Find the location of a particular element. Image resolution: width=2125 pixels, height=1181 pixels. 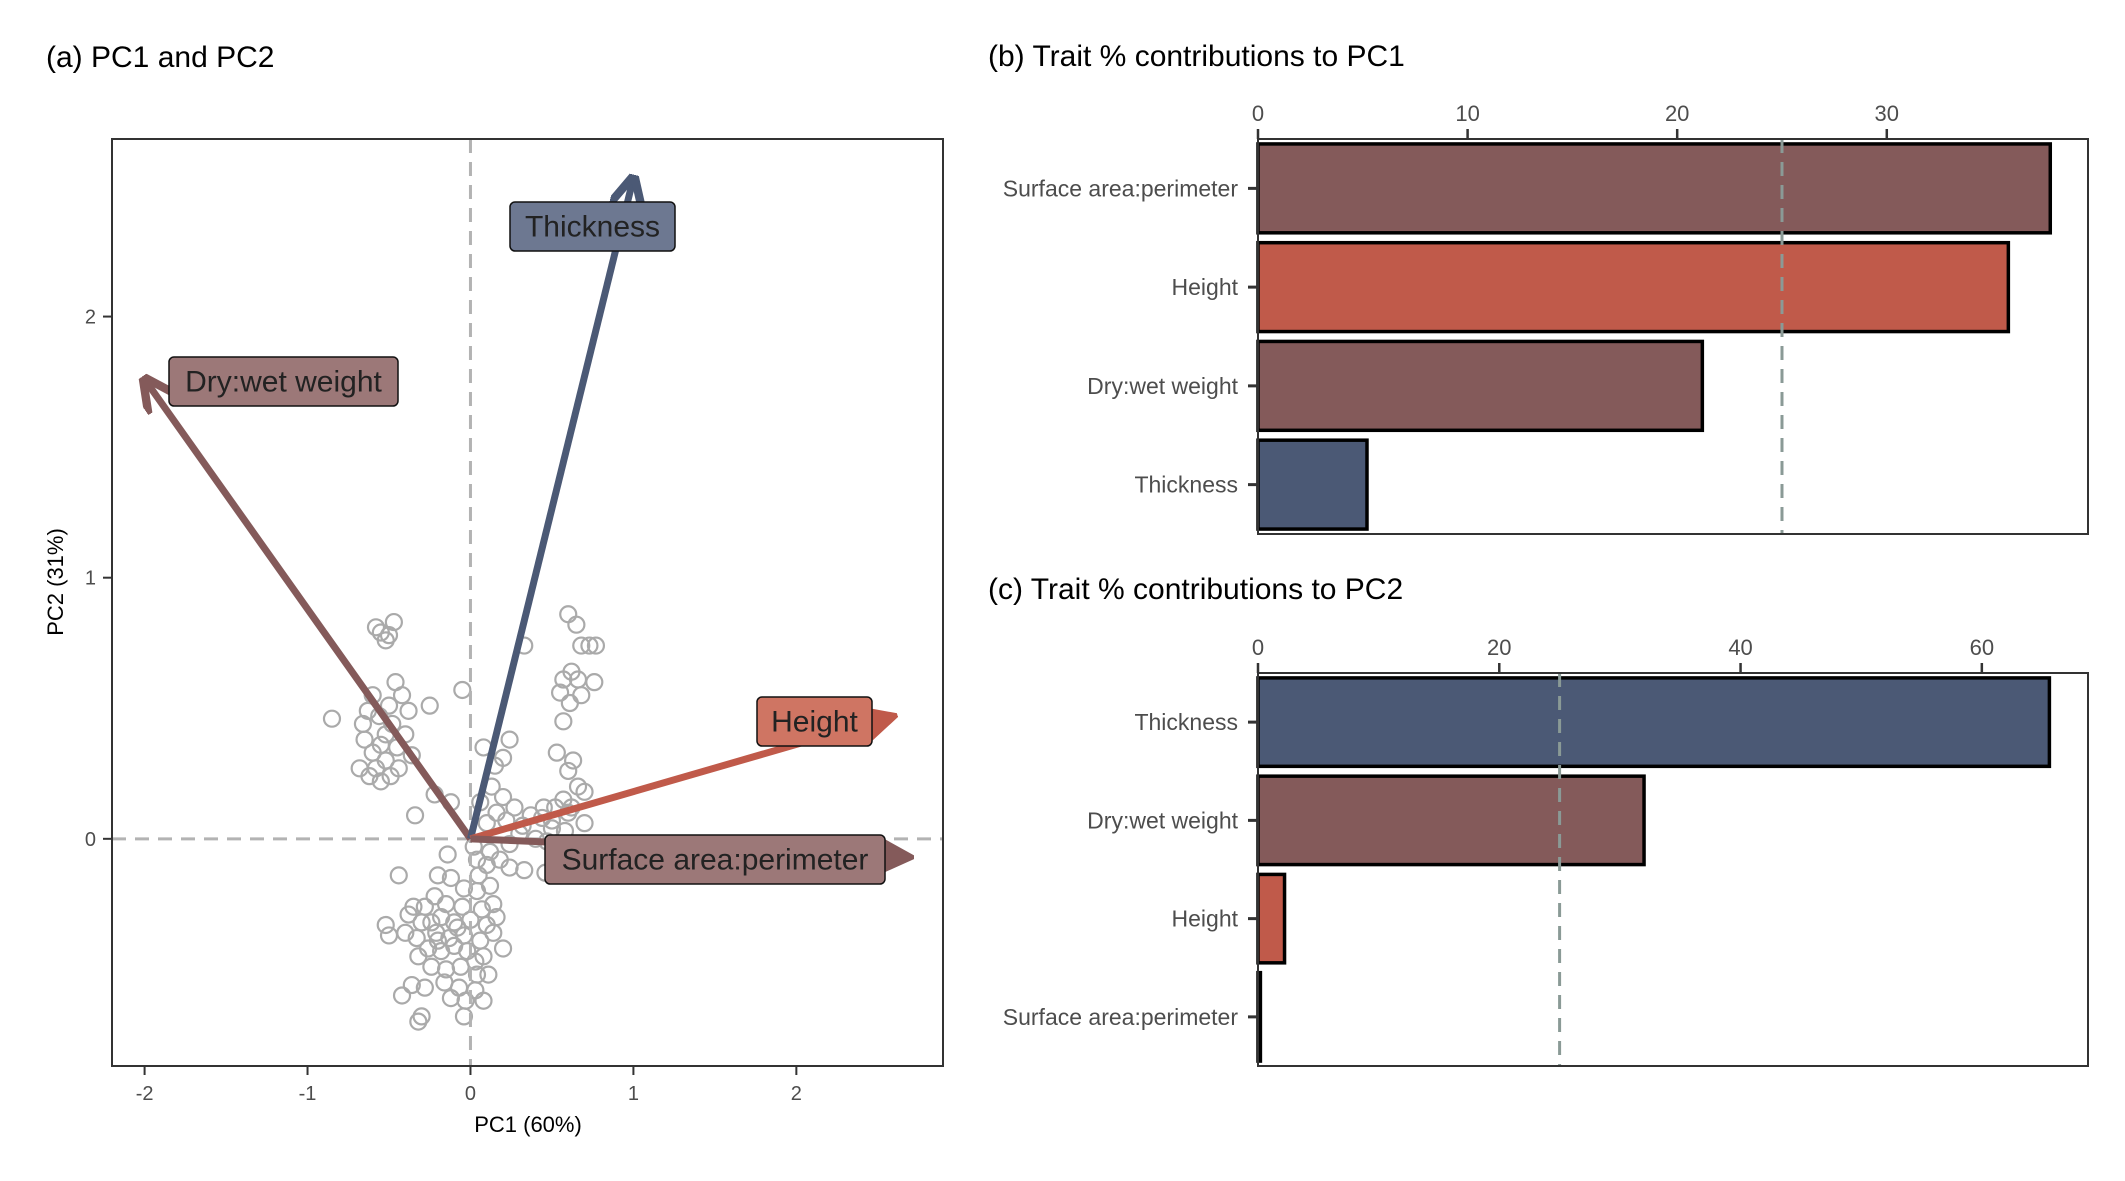

vector-label-surface-area-perimeter: Surface area:perimeter is located at coordinates (715, 860).